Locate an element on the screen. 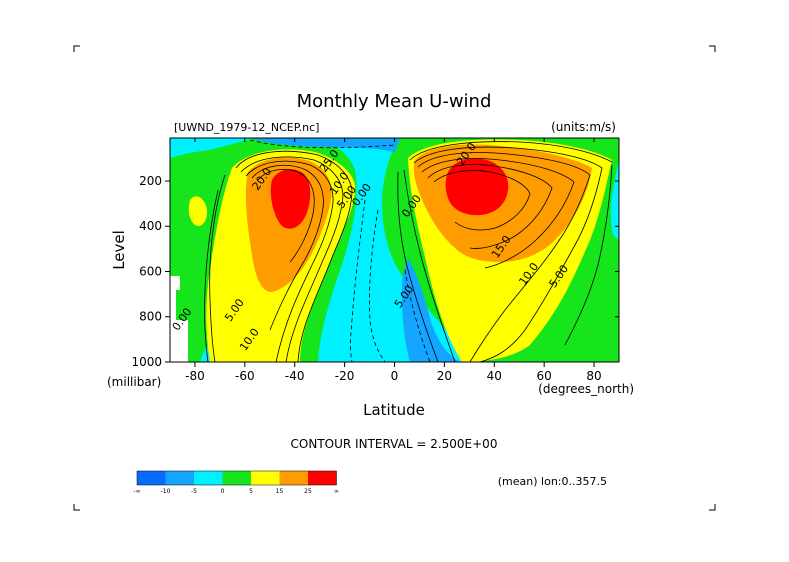  tropical-easterly-region is located at coordinates (396, 250).